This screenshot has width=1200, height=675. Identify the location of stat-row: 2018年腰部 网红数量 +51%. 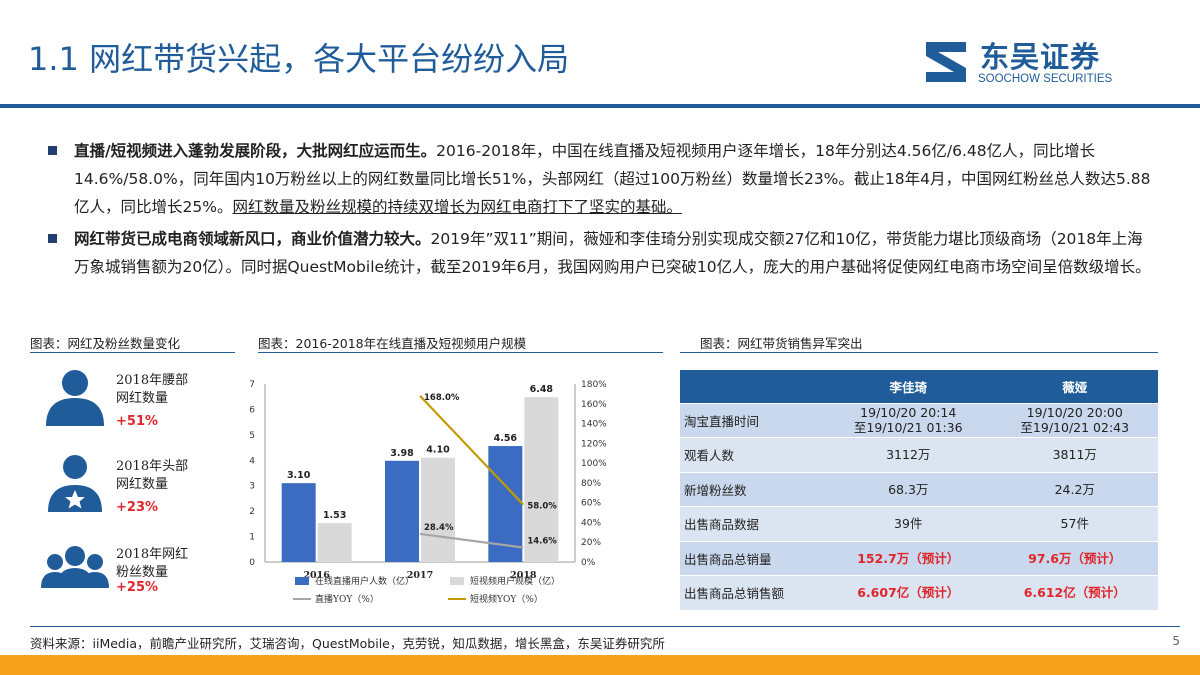
(135, 401).